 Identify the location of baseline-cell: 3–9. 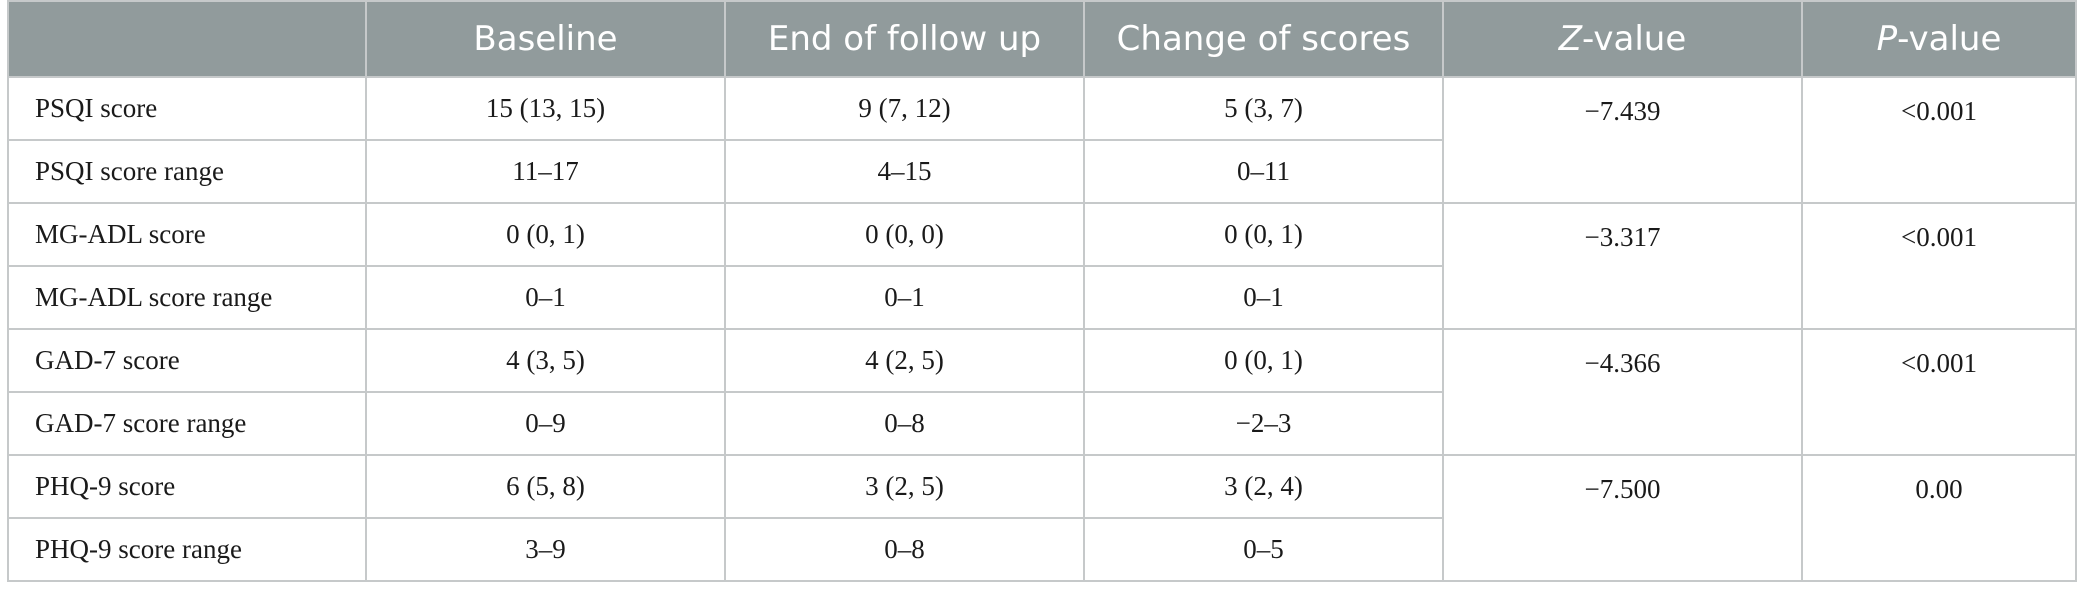
(545, 549).